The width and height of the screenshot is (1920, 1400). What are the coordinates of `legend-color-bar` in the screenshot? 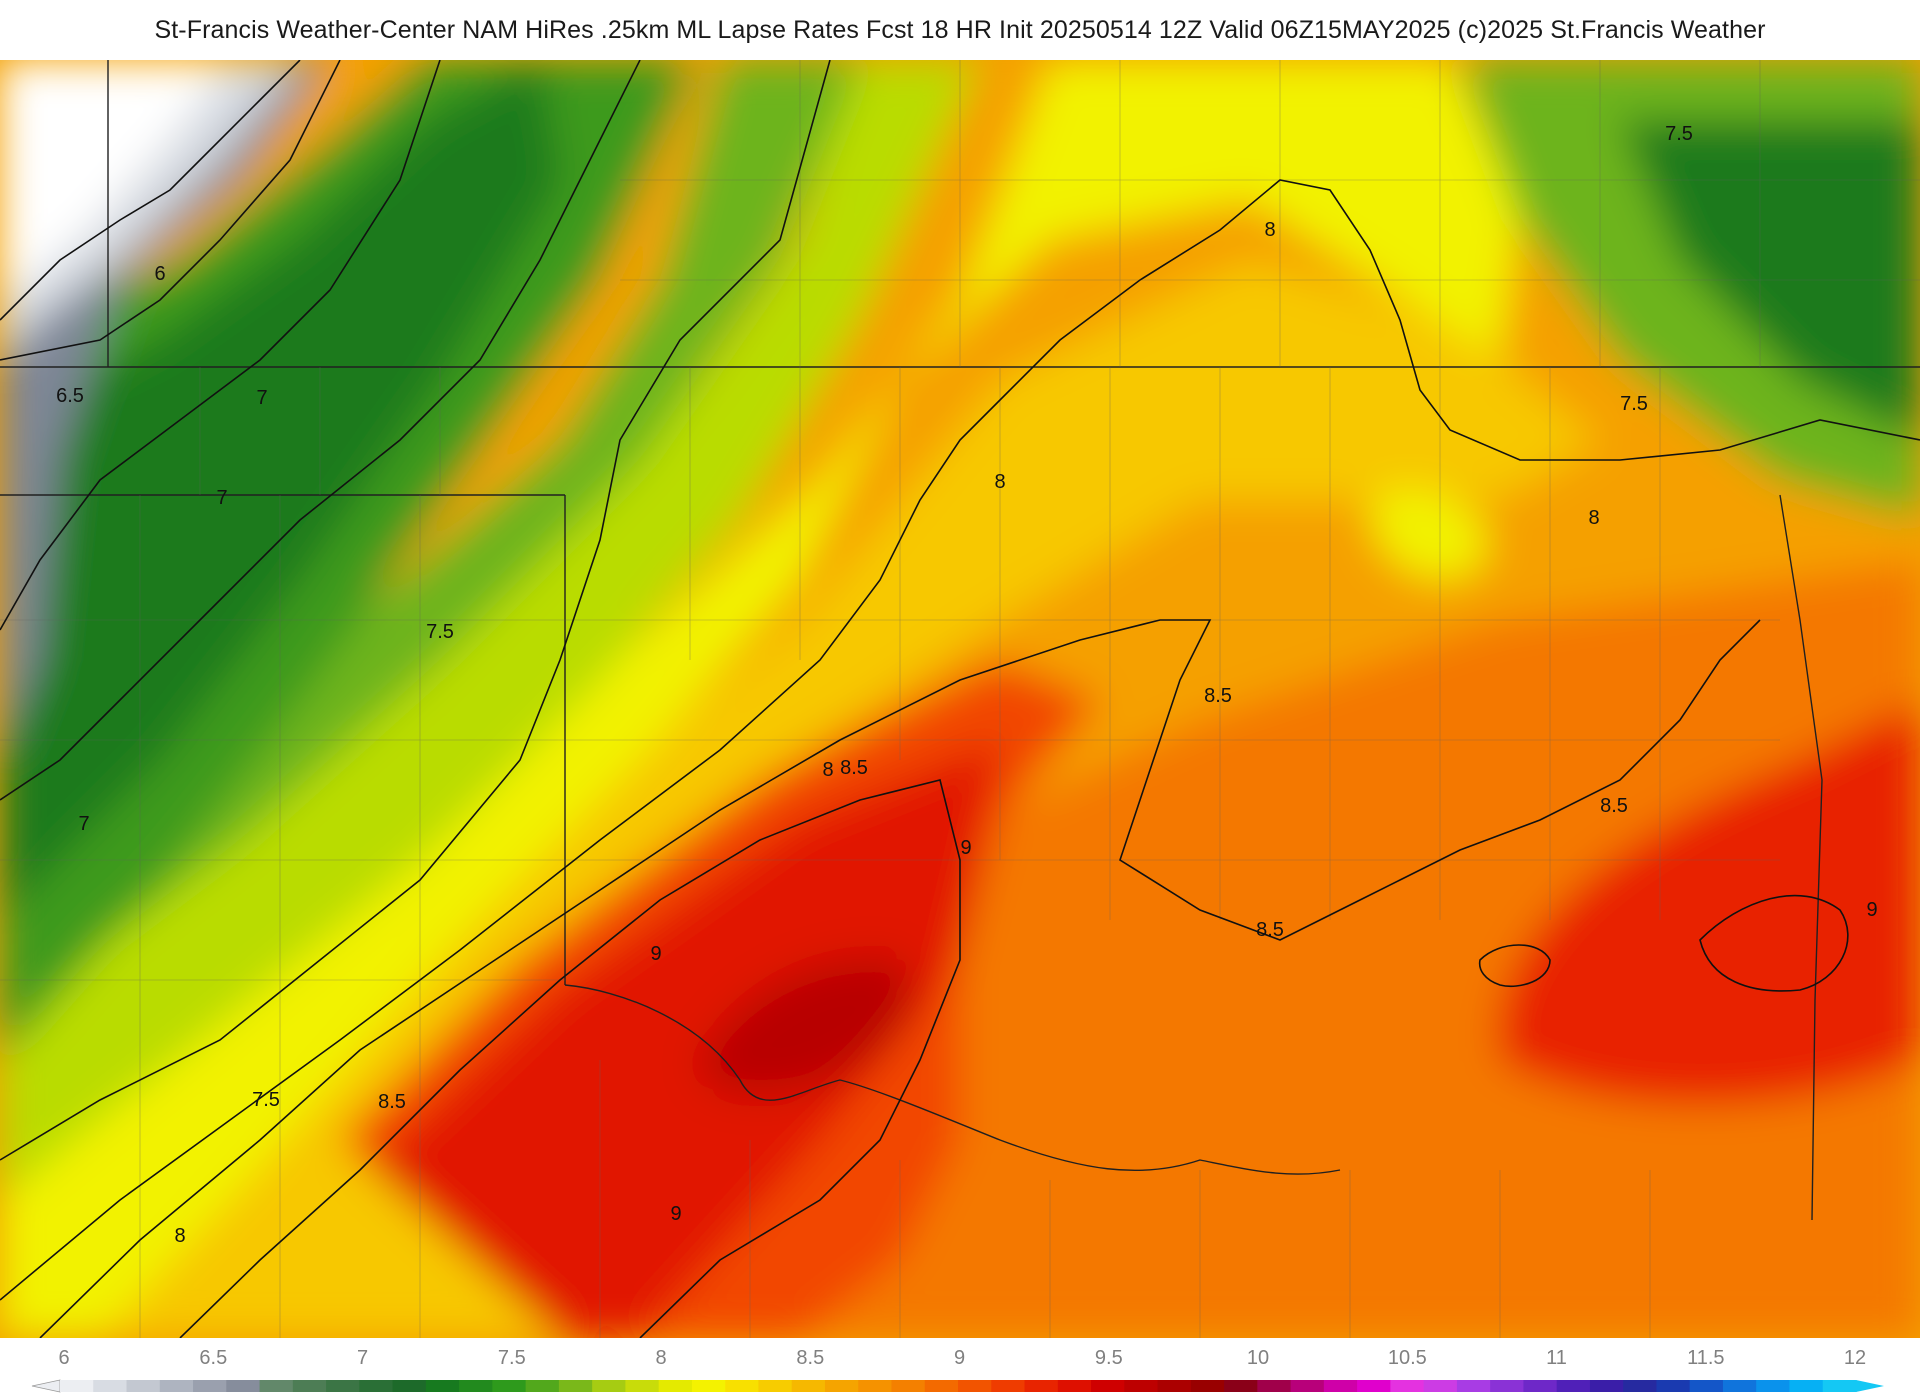 It's located at (957, 1386).